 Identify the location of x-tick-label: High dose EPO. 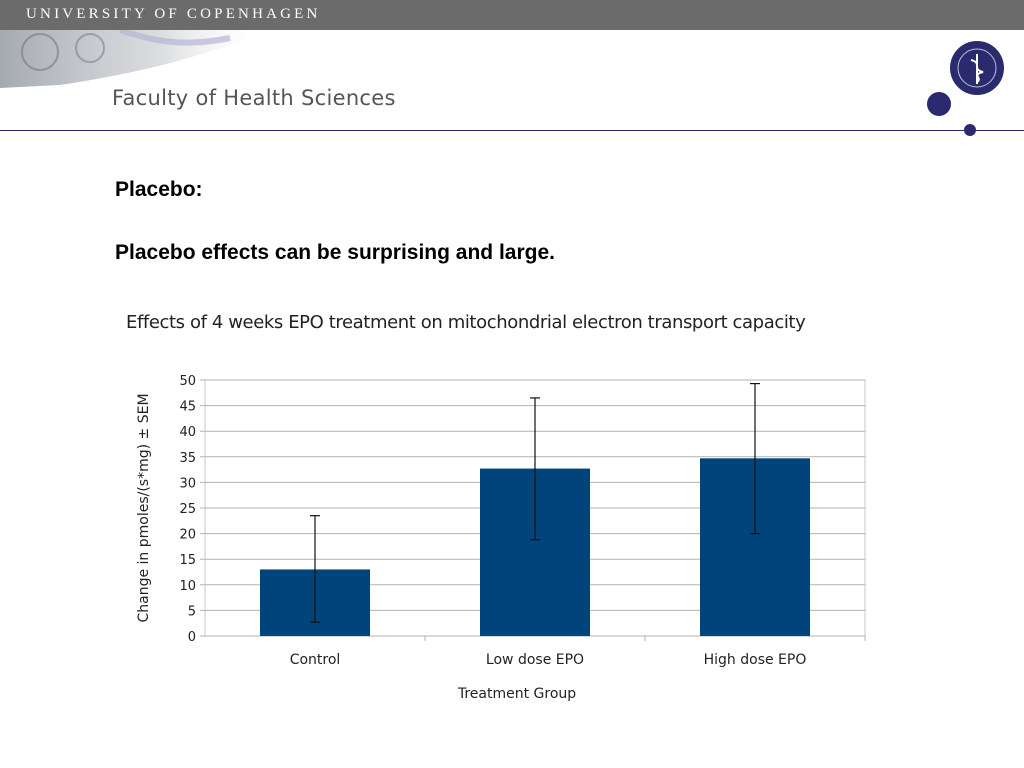
(755, 660).